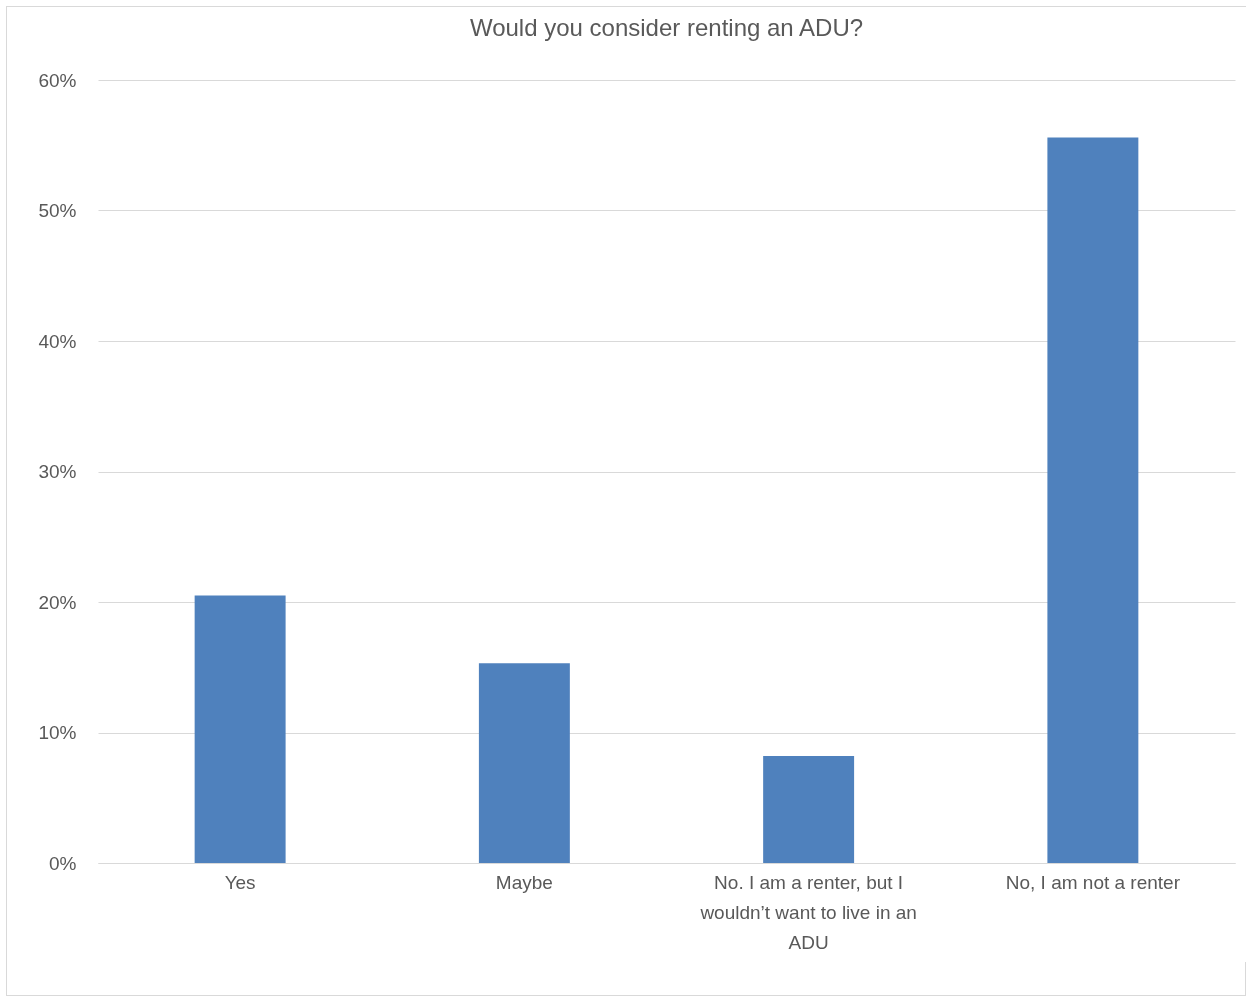 The image size is (1255, 1003). What do you see at coordinates (57, 210) in the screenshot?
I see `y-tick-label: 50%` at bounding box center [57, 210].